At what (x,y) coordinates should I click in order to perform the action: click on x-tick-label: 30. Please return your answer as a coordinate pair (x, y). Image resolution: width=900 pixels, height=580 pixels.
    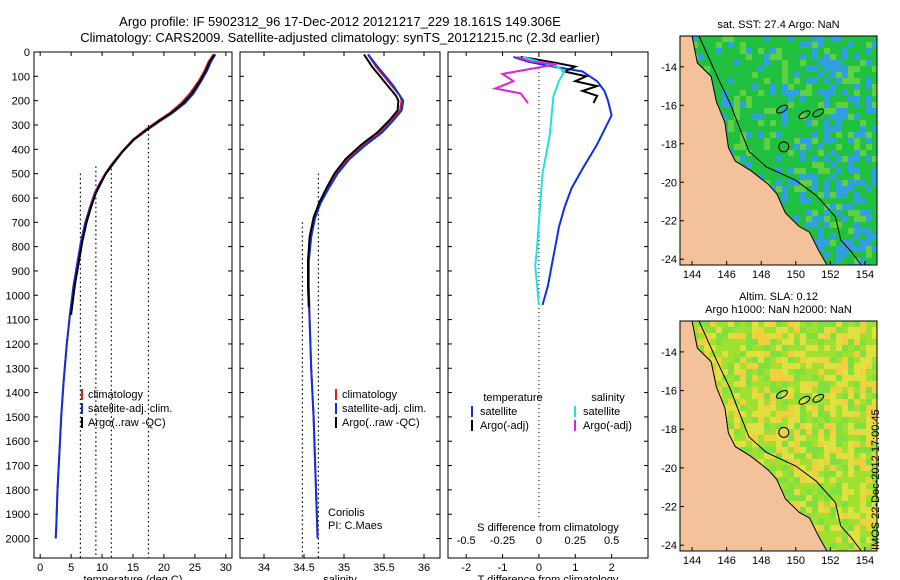
    Looking at the image, I should click on (226, 568).